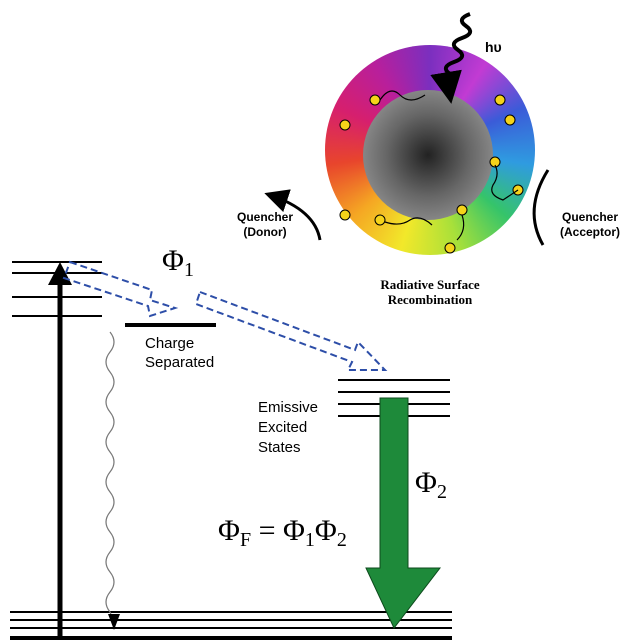  I want to click on ground-levels, so click(231, 625).